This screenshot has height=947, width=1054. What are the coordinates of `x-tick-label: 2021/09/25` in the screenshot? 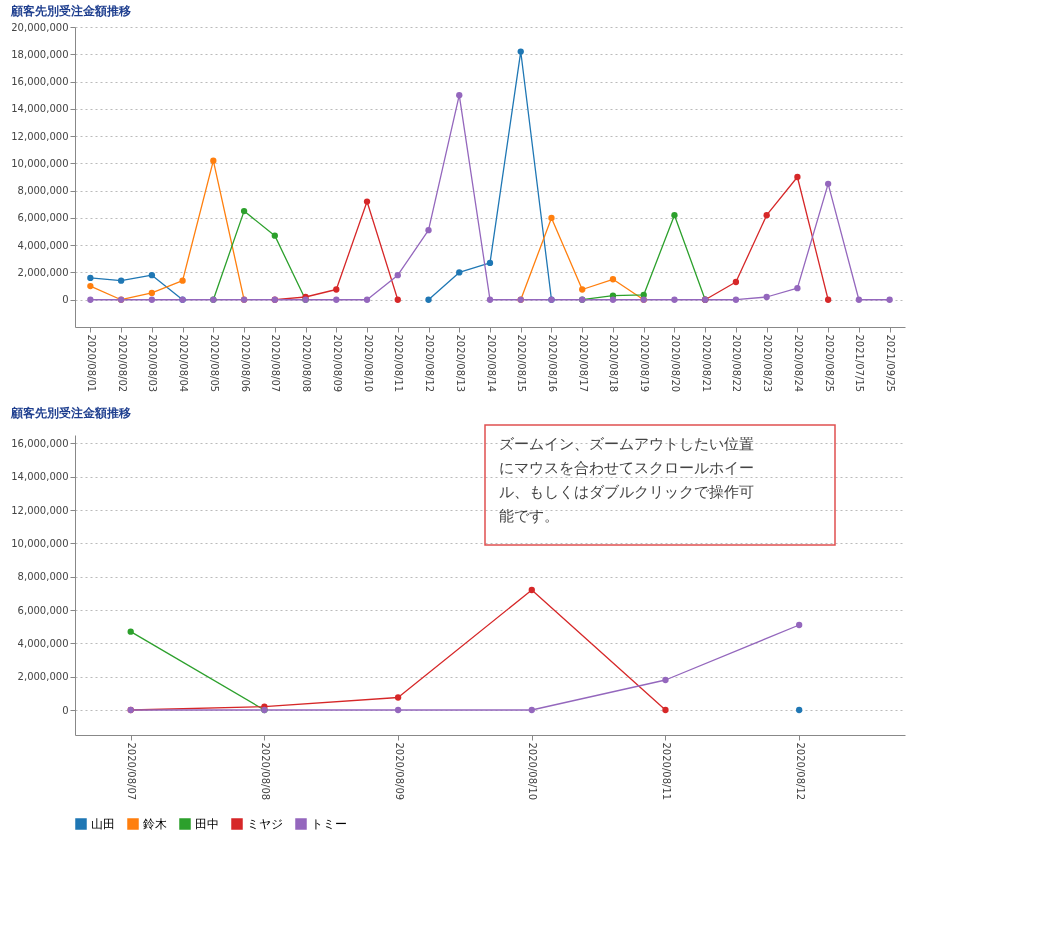 It's located at (891, 363).